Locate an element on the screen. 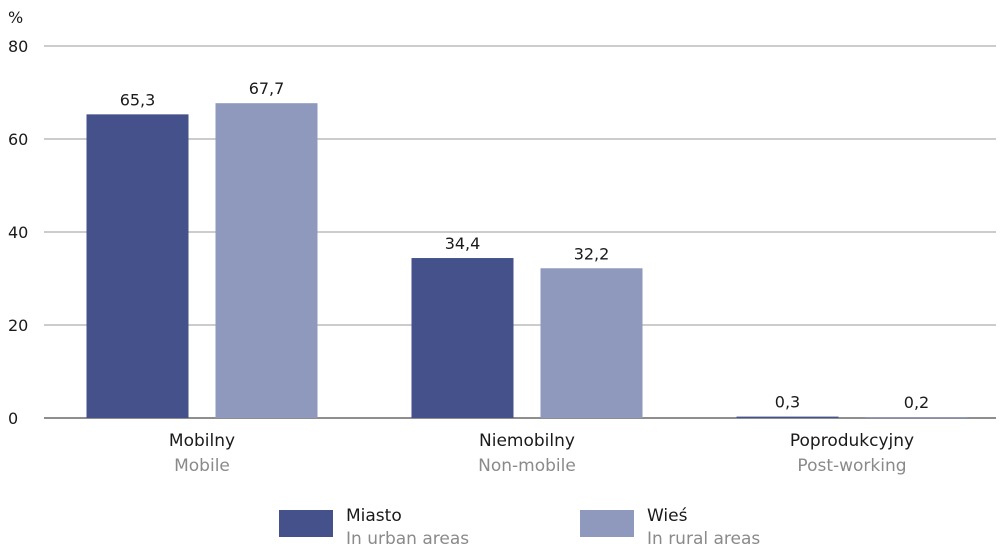  legend-label-en-wies: In rural areas is located at coordinates (703, 538).